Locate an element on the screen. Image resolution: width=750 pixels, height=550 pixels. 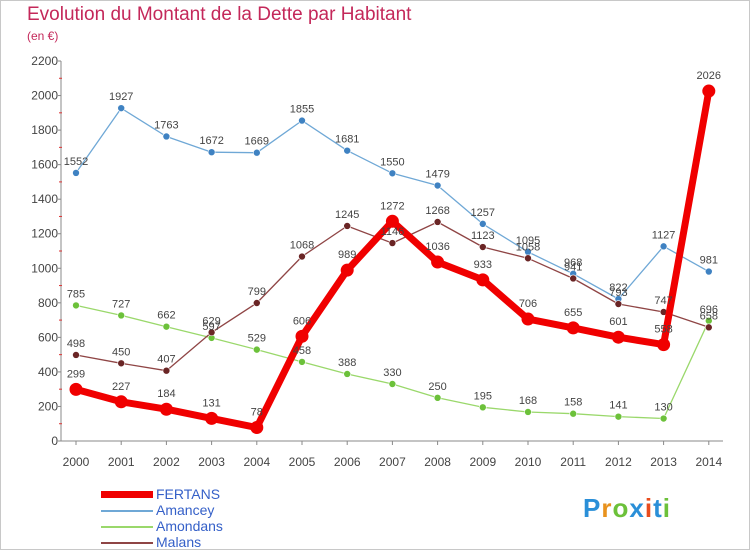
data-label-fertans: 299 is located at coordinates (76, 374).